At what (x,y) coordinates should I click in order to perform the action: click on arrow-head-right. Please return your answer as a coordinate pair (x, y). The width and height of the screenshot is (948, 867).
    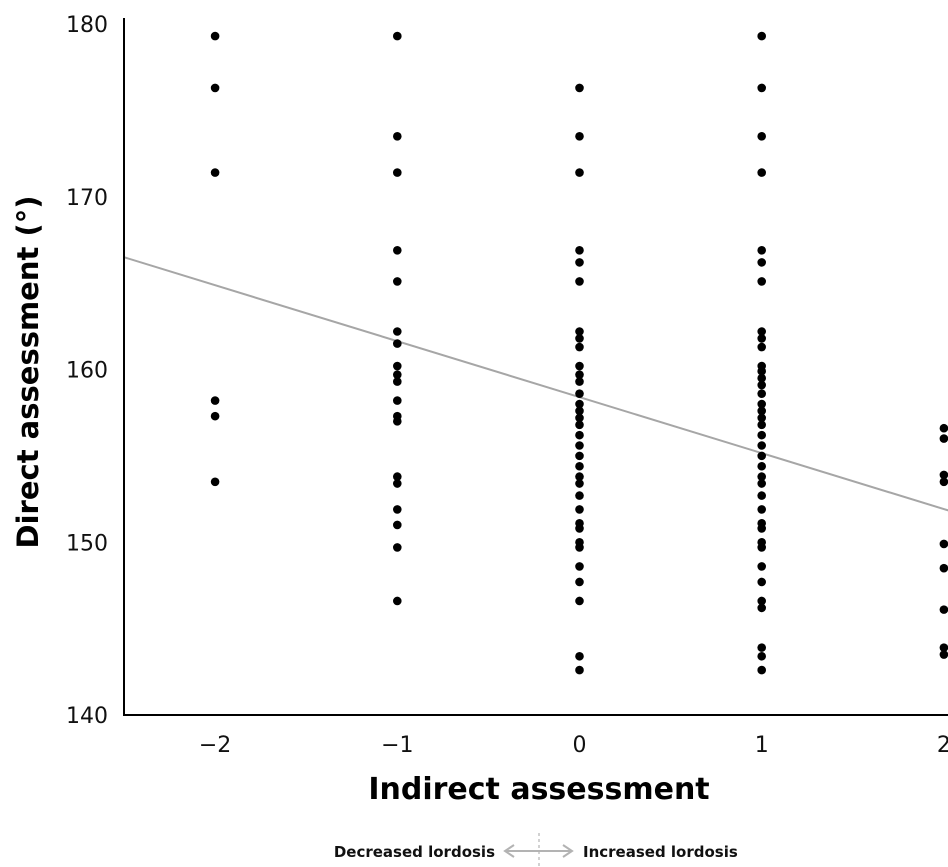
    Looking at the image, I should click on (568, 851).